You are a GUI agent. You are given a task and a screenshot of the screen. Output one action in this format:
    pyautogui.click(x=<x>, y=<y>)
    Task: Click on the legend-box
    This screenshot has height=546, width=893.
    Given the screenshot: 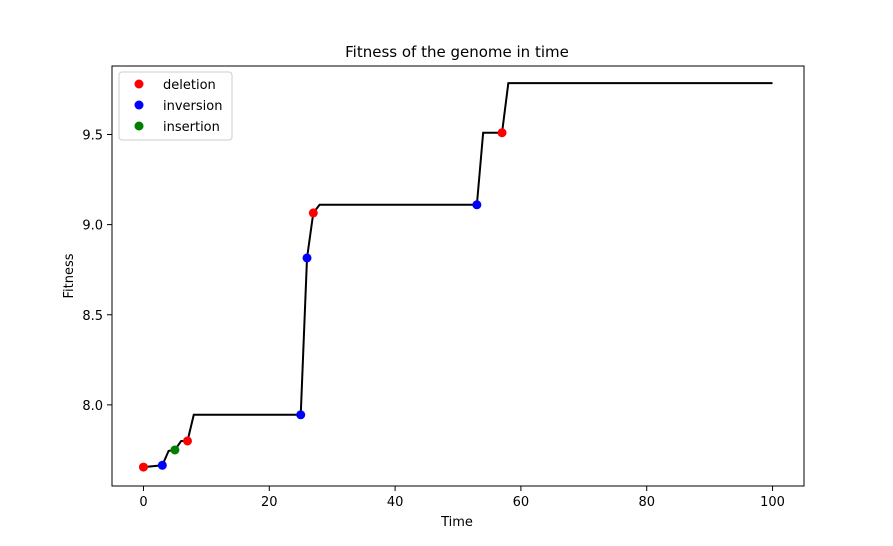 What is the action you would take?
    pyautogui.click(x=175, y=106)
    